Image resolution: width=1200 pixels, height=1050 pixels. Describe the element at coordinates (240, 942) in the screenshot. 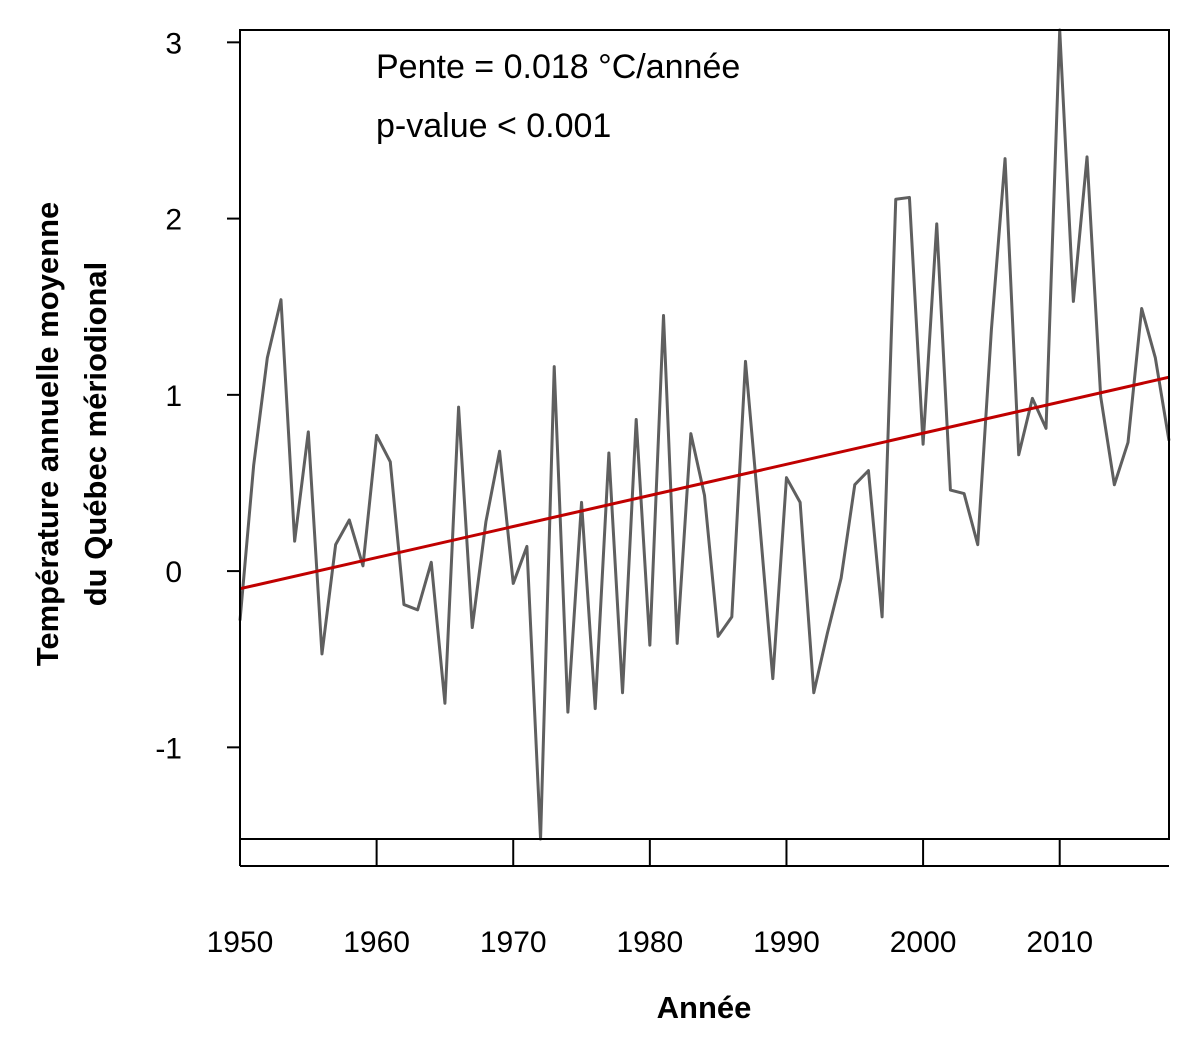

I see `x-tick-label: 1950` at that location.